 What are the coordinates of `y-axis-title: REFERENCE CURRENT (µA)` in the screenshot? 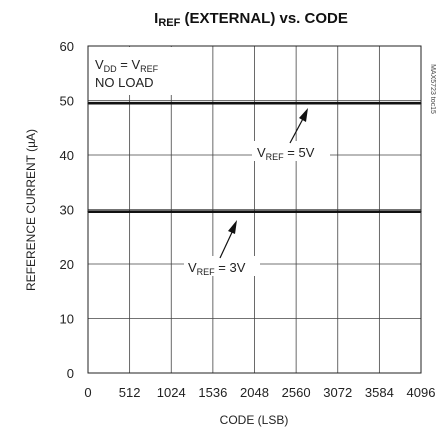 It's located at (31, 210).